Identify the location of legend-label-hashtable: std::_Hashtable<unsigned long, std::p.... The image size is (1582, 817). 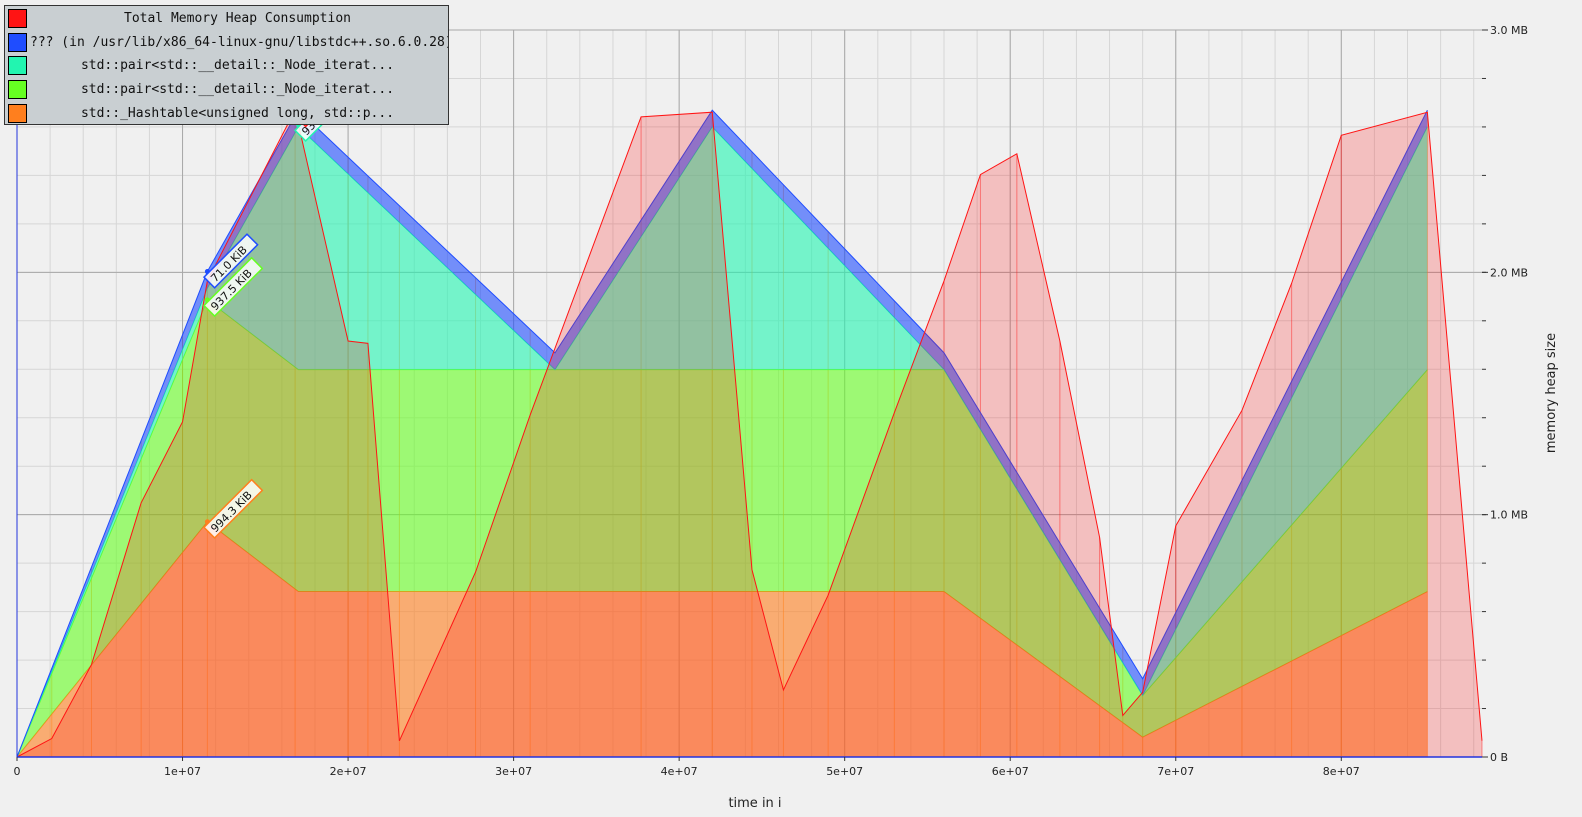
(237, 113).